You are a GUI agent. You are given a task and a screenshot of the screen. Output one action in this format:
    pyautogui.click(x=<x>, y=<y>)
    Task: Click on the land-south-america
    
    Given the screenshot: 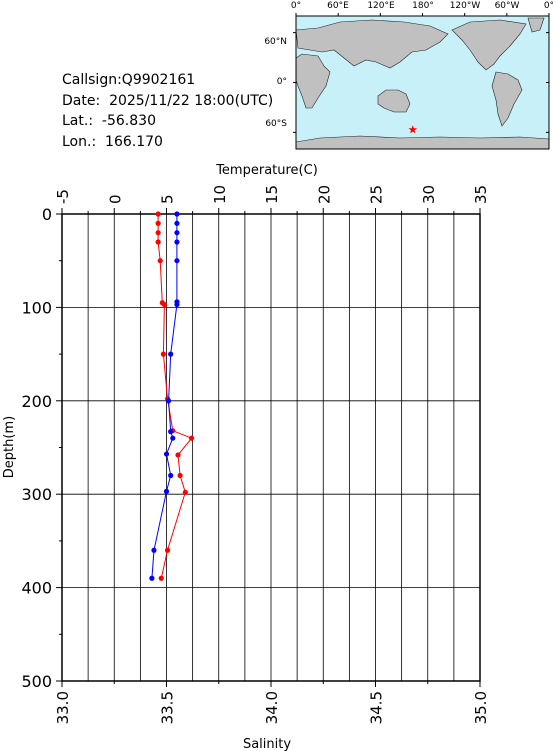 What is the action you would take?
    pyautogui.click(x=507, y=99)
    